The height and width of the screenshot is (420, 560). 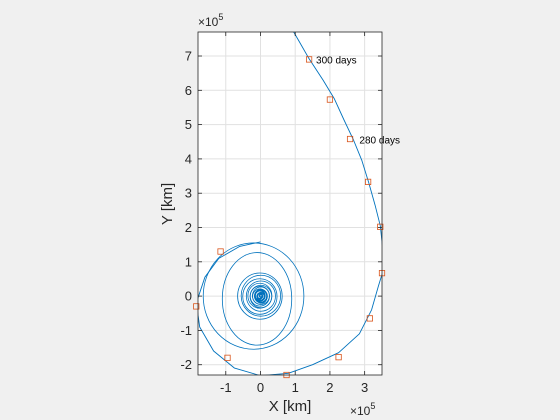 I want to click on x-axis-label: X [km], so click(x=290, y=406).